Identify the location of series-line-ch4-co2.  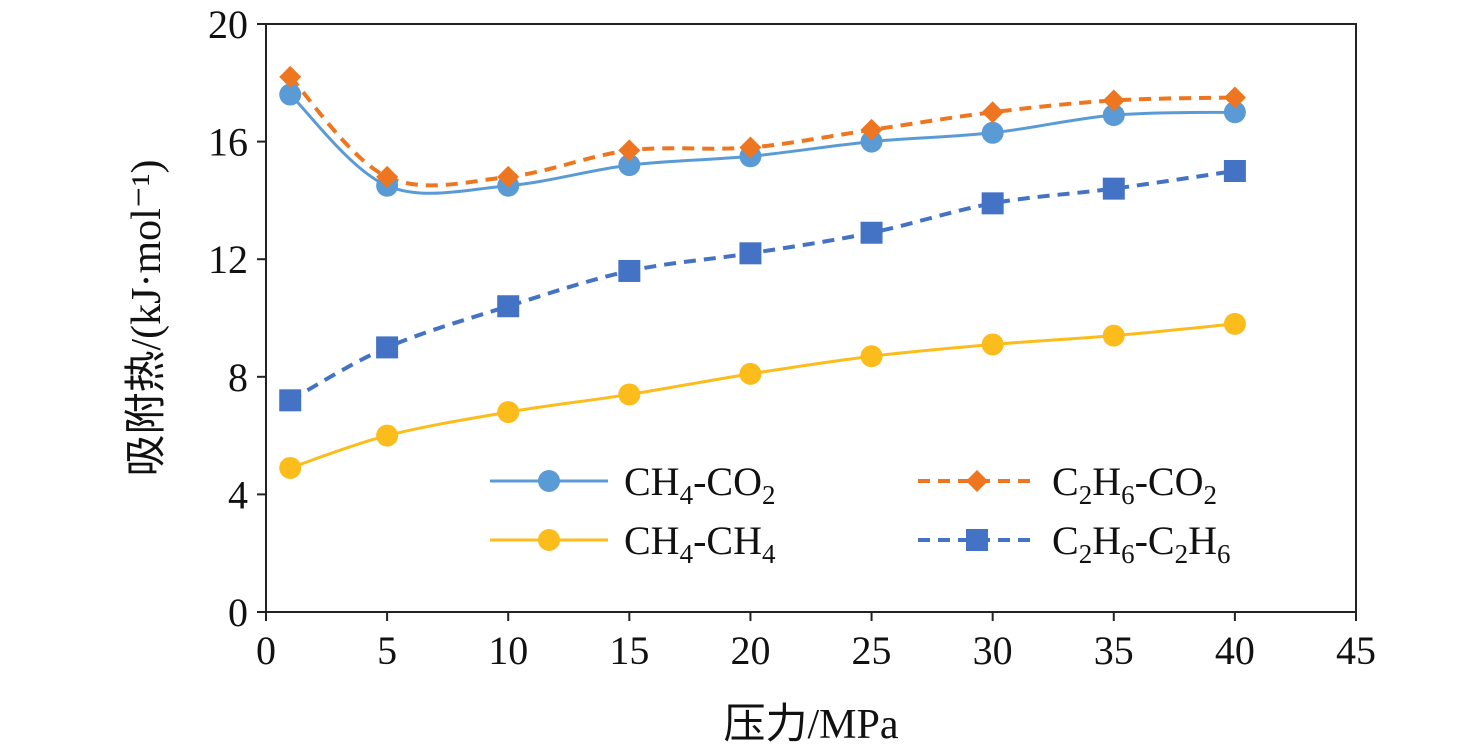
(762, 144).